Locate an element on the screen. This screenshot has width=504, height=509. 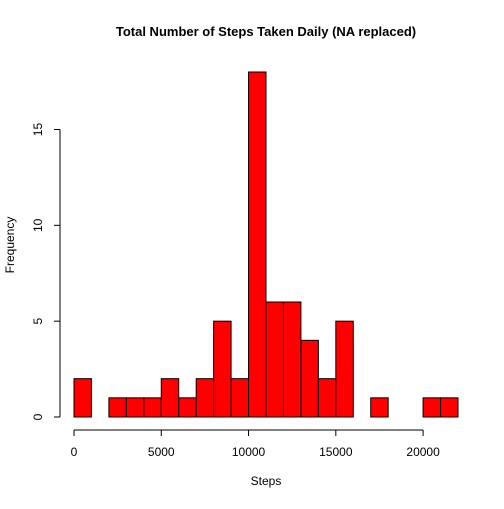
x-tick-label: 10000 is located at coordinates (249, 452).